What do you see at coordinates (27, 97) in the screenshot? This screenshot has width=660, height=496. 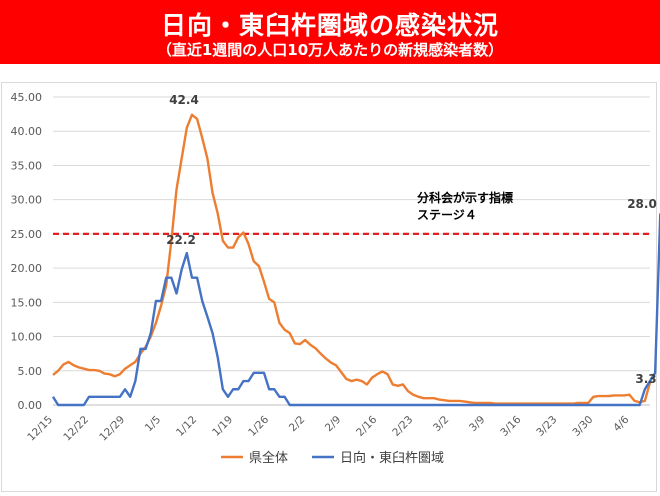 I see `y-tick-label: 45.00` at bounding box center [27, 97].